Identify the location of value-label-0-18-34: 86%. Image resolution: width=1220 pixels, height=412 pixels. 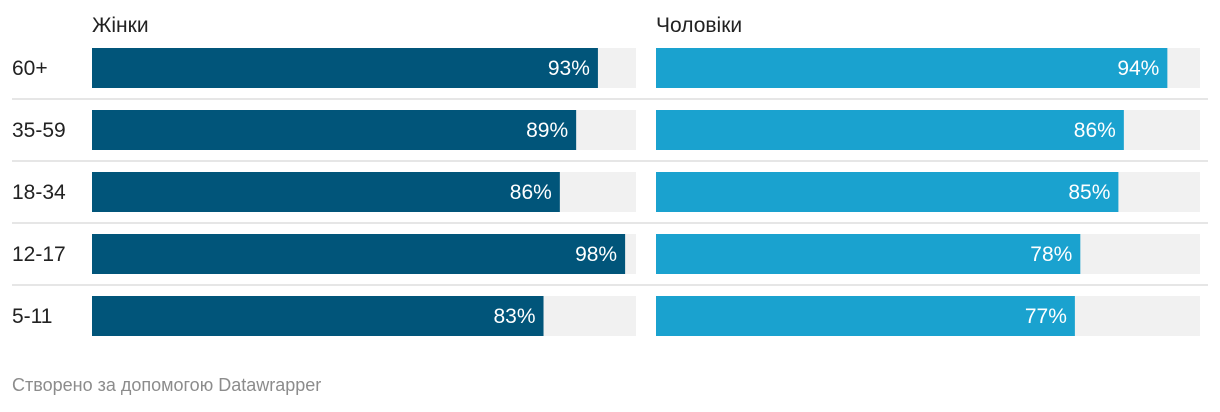
(531, 192).